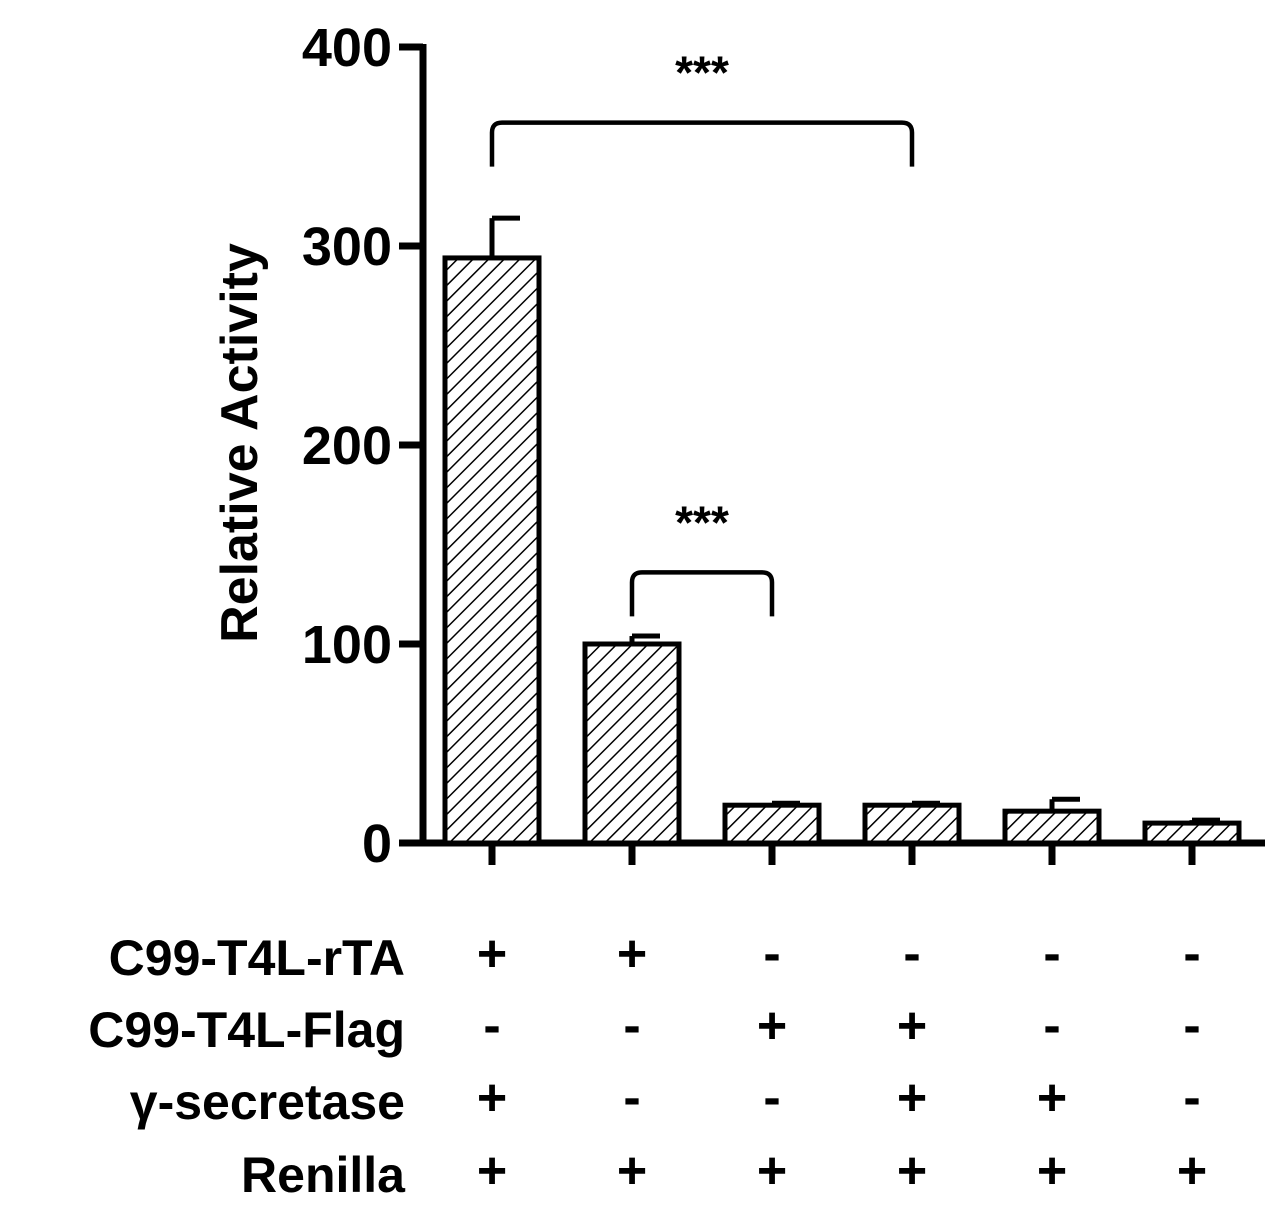 The width and height of the screenshot is (1280, 1221). Describe the element at coordinates (347, 645) in the screenshot. I see `y-tick-label: 100` at that location.